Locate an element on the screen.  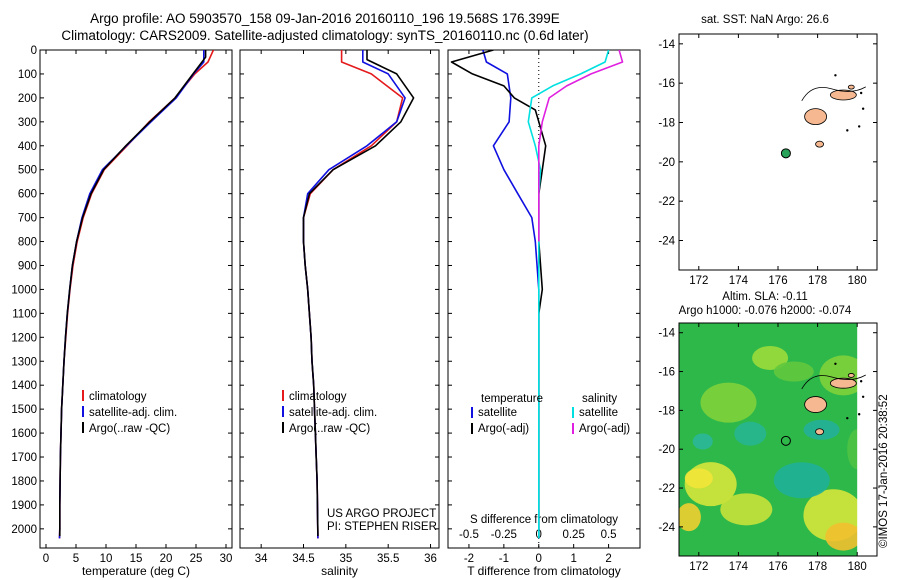
difference-xtick-label: 2 is located at coordinates (608, 559).